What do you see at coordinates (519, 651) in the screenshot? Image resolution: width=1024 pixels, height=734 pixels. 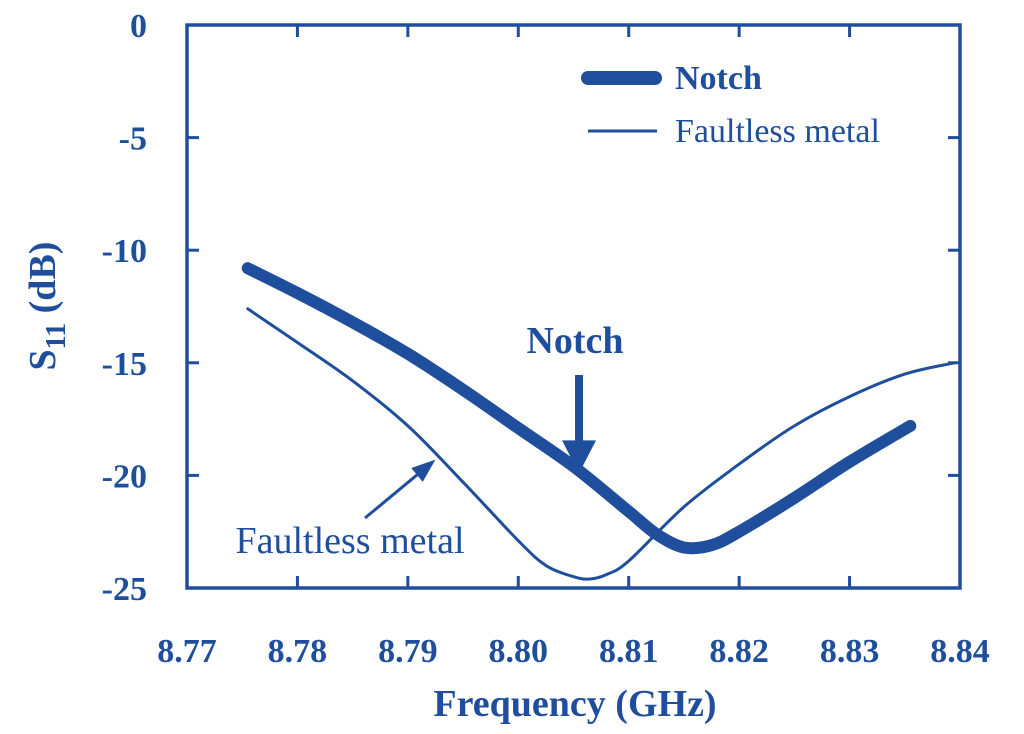 I see `x-tick-label: 8.80` at bounding box center [519, 651].